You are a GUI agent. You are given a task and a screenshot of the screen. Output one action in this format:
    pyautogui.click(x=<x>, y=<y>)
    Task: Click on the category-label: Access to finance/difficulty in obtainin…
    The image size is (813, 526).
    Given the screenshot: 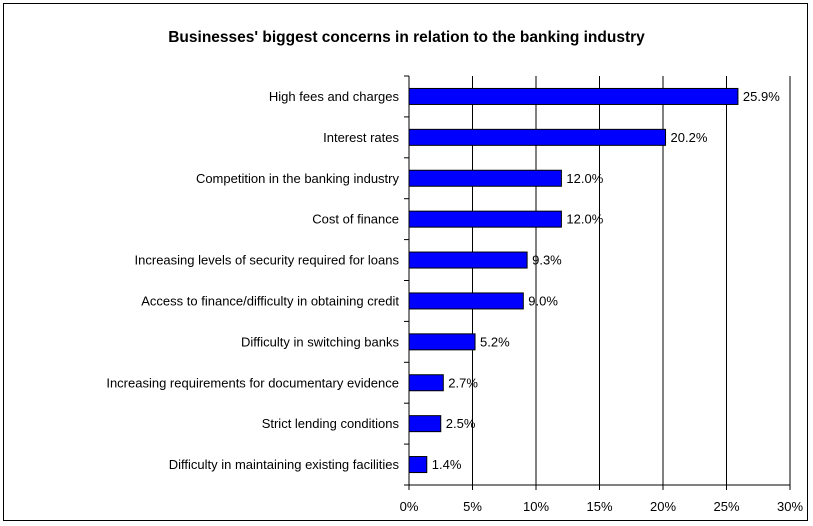 What is the action you would take?
    pyautogui.click(x=270, y=300)
    